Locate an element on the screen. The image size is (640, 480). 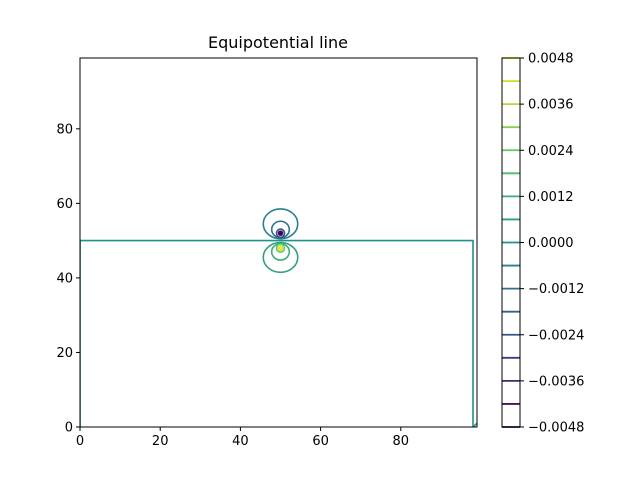
x-tick-label: 40 is located at coordinates (240, 441).